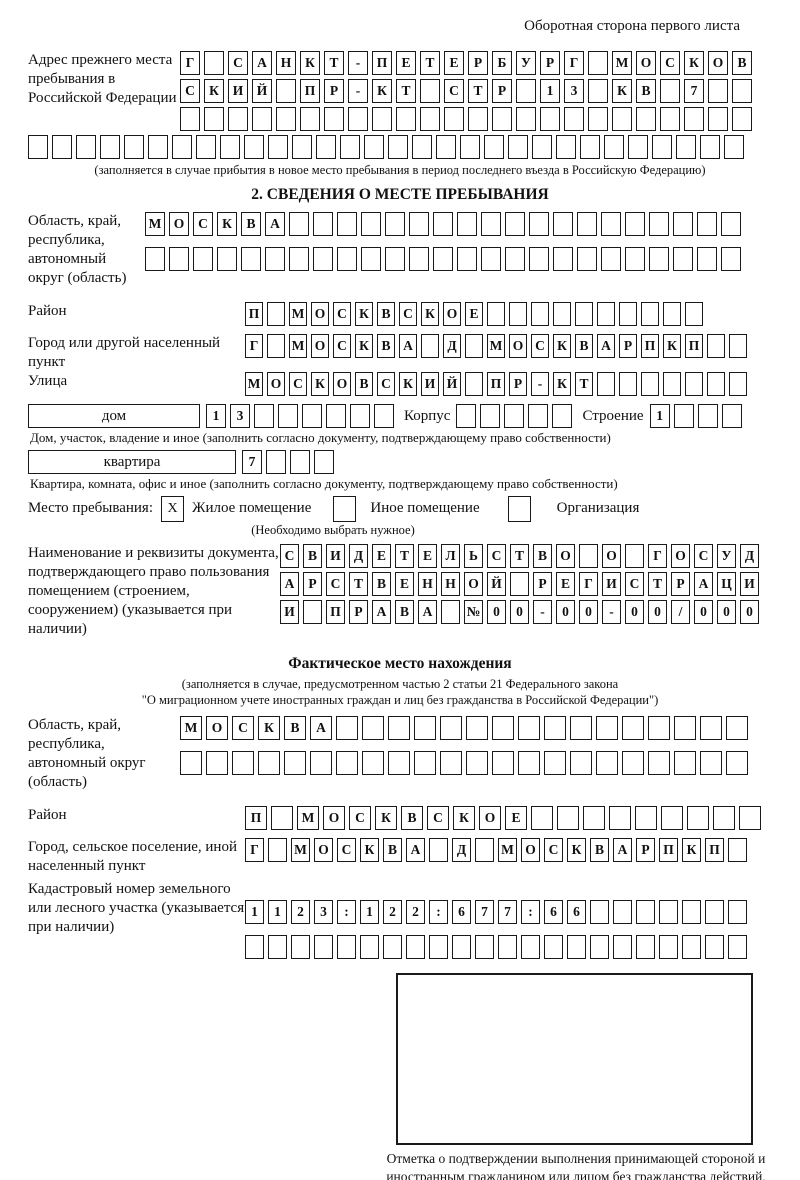 The height and width of the screenshot is (1180, 800). What do you see at coordinates (452, 384) in the screenshot?
I see `char-cell: Й` at bounding box center [452, 384].